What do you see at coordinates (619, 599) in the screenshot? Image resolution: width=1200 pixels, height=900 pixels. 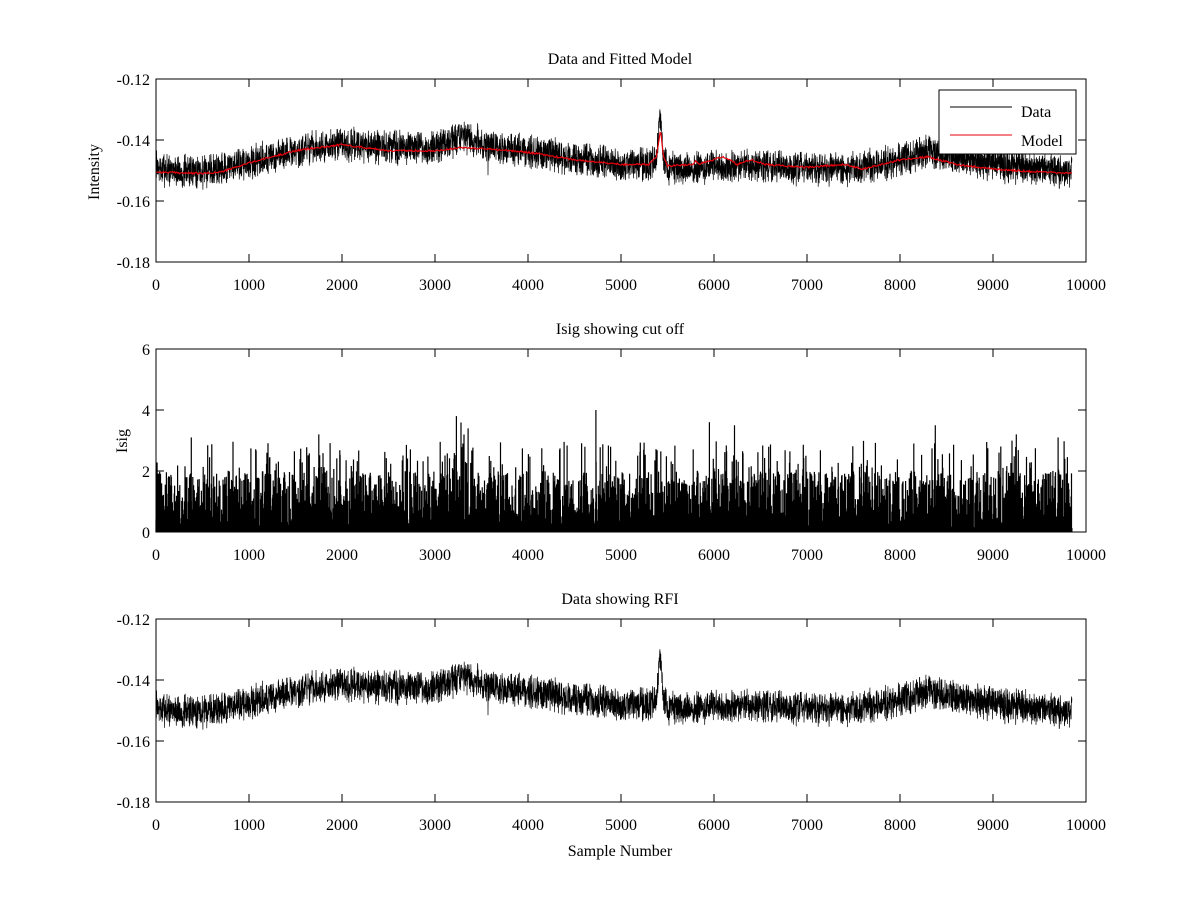 I see `panel-title: Data showing RFI` at bounding box center [619, 599].